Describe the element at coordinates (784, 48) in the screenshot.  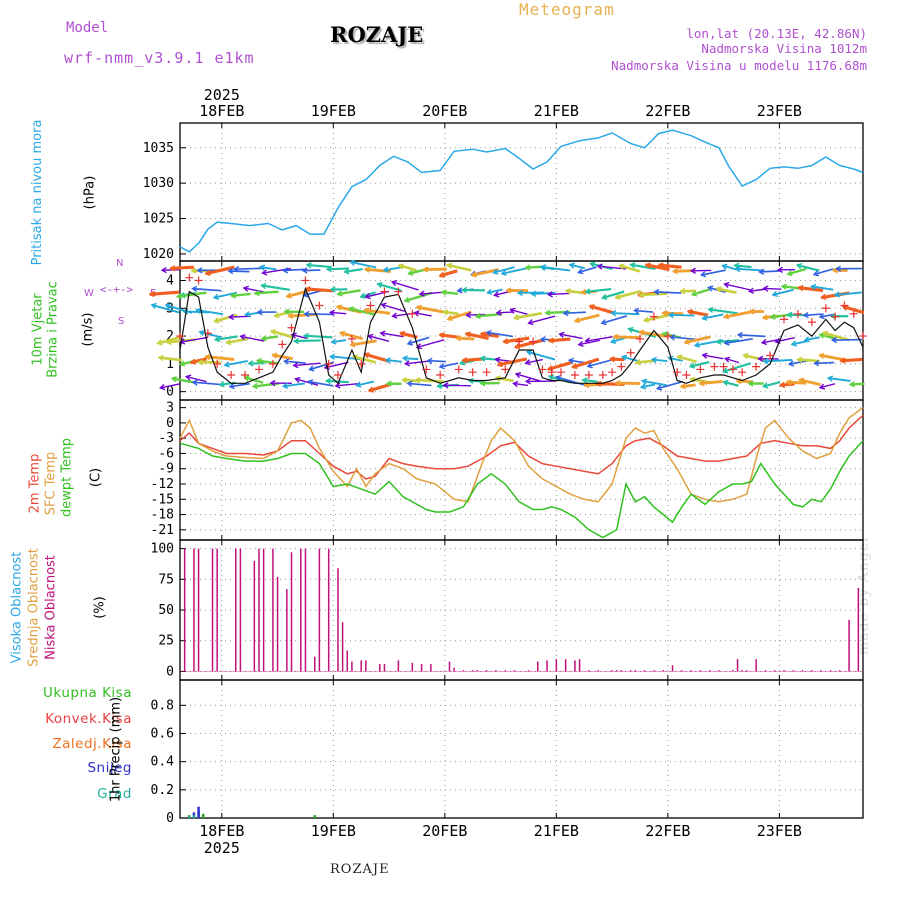
I see `elevation-label: Nadmorska Visina 1012m` at that location.